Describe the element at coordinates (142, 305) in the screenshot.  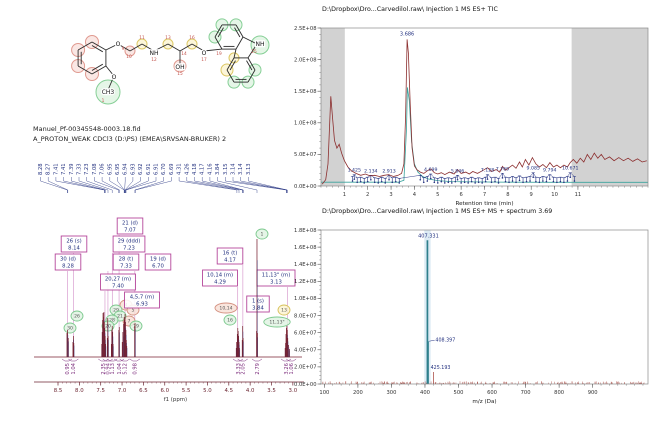
I see `svg-text: 6.93` at that location.